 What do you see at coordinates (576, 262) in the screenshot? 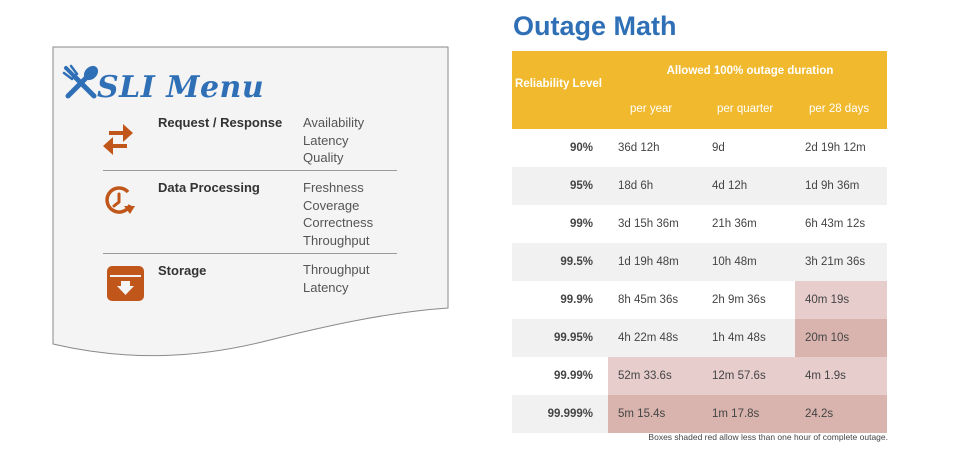
I see `reliability-level-cell: 99.5%` at bounding box center [576, 262].